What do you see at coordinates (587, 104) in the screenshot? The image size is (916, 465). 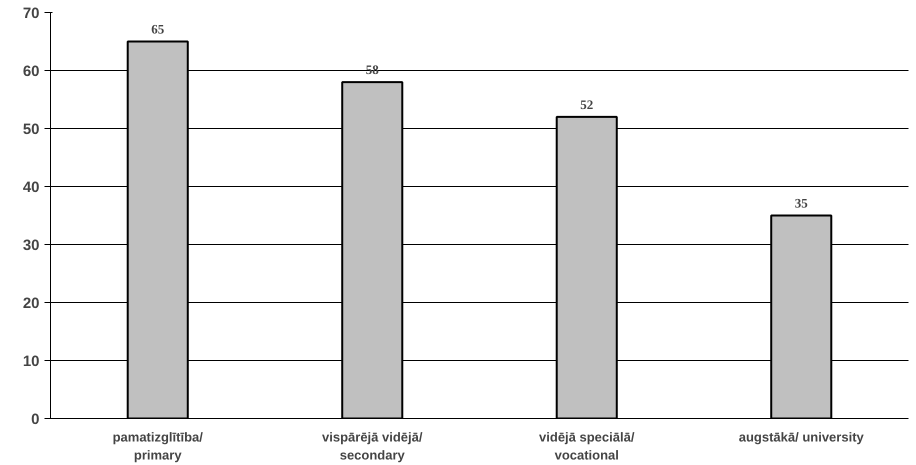 I see `data-label: 52` at bounding box center [587, 104].